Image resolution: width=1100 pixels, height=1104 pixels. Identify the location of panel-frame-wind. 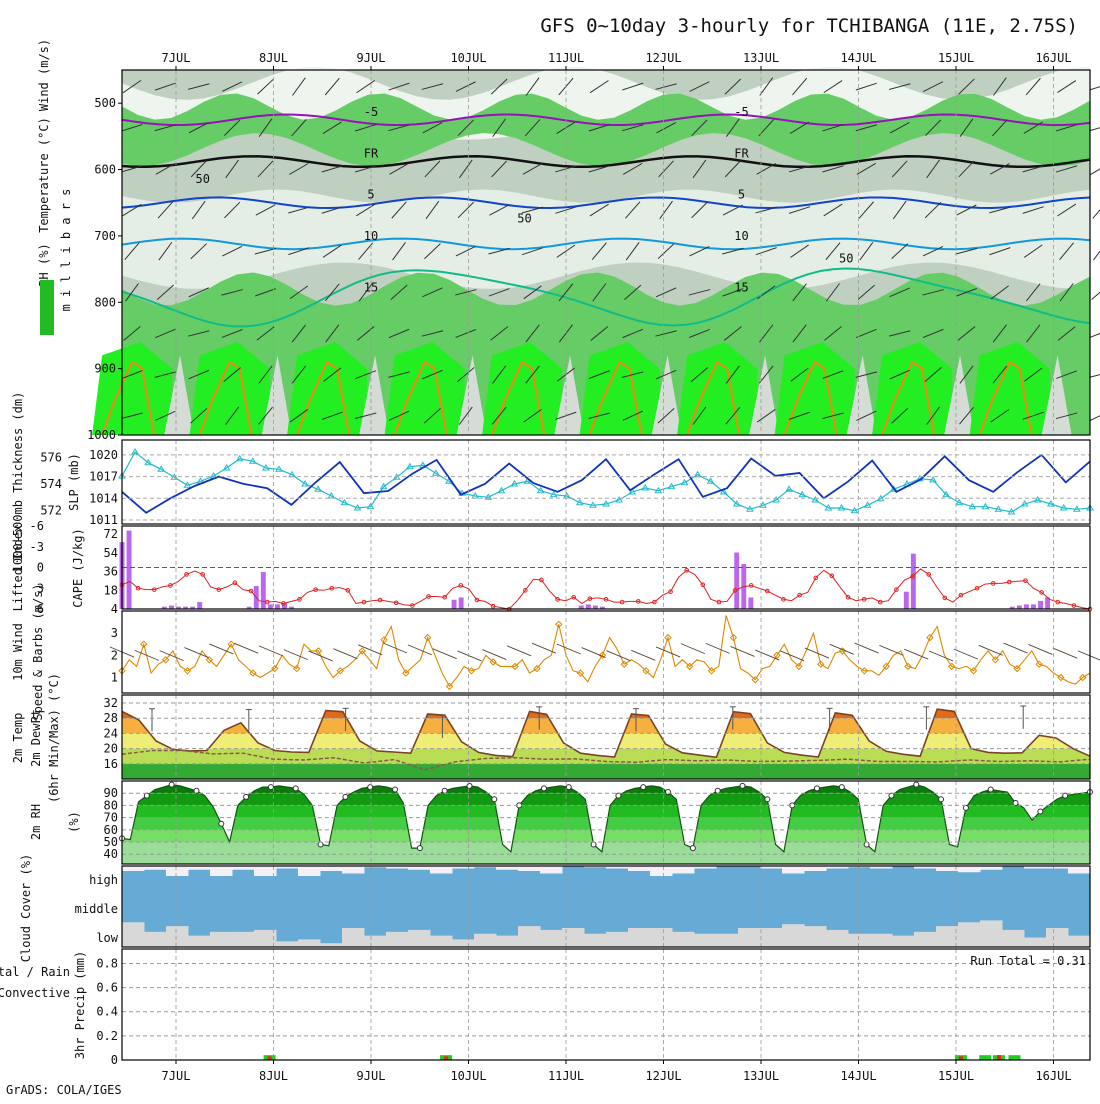
(606, 652).